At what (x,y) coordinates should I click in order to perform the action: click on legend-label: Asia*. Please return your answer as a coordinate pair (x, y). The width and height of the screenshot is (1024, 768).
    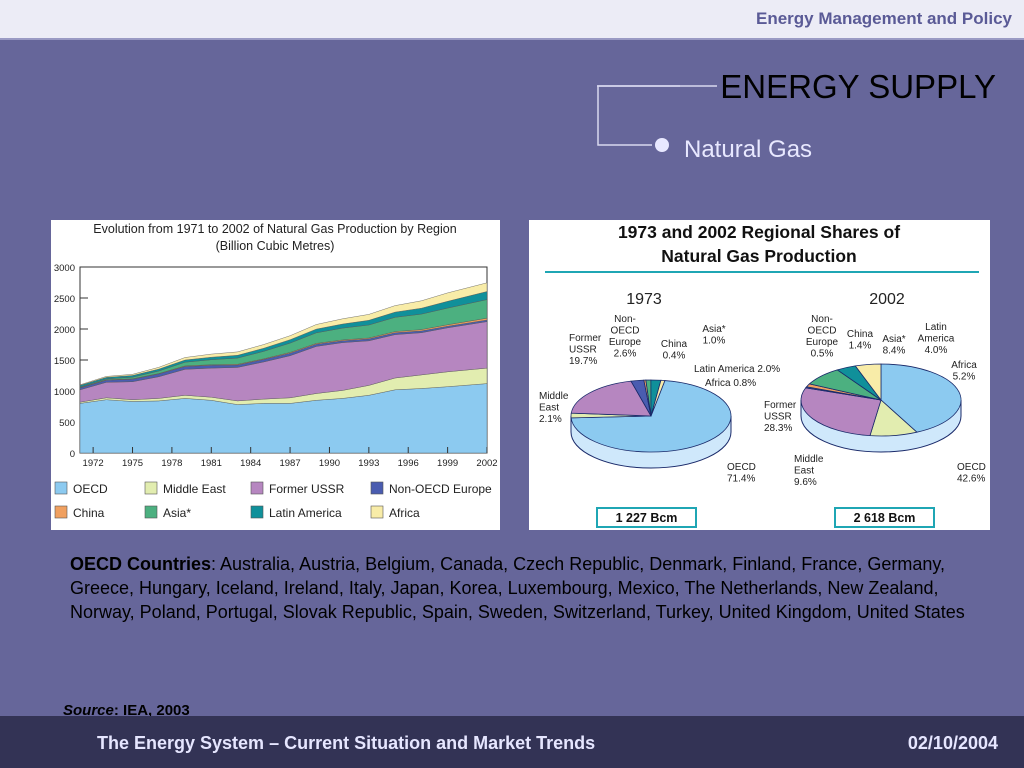
    Looking at the image, I should click on (177, 513).